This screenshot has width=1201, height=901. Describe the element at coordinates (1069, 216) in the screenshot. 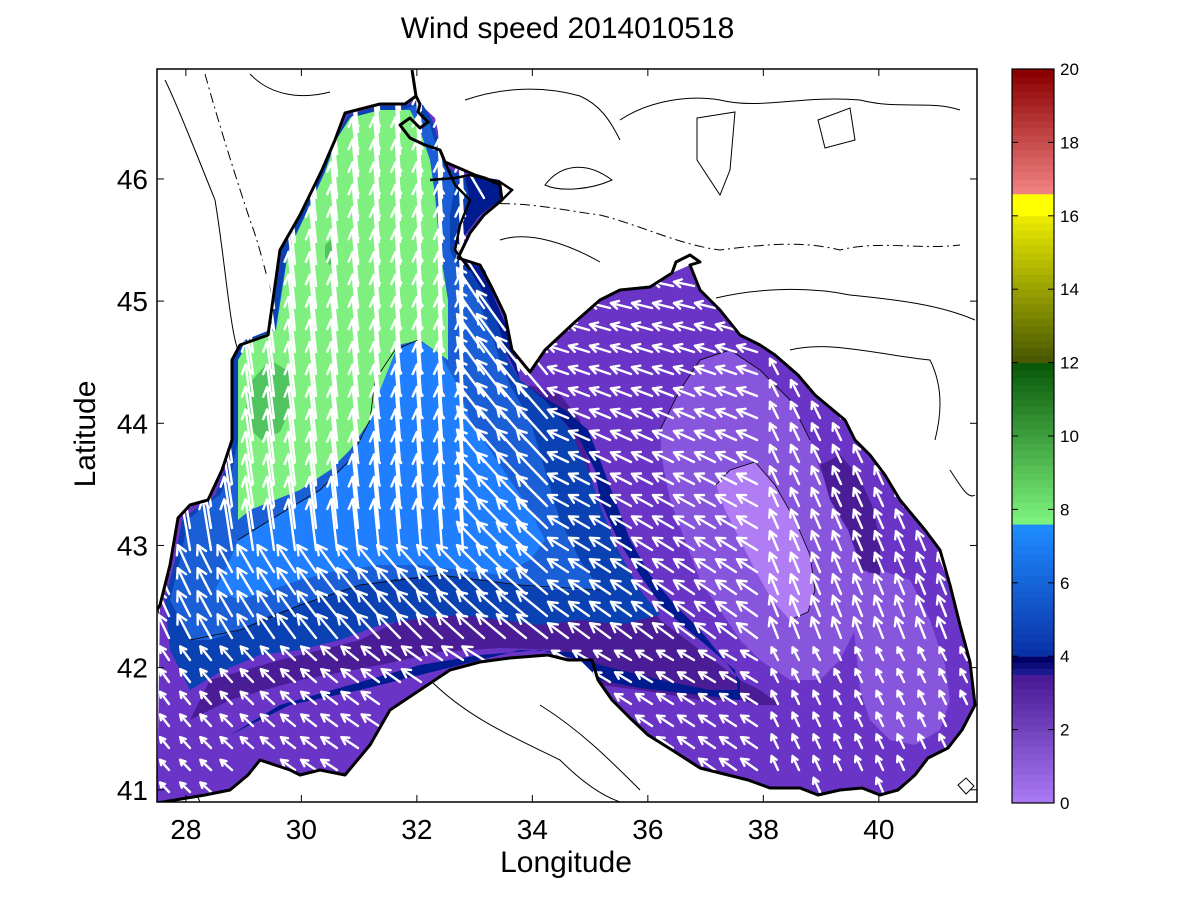

I see `colorbar-tick-label: 16` at that location.